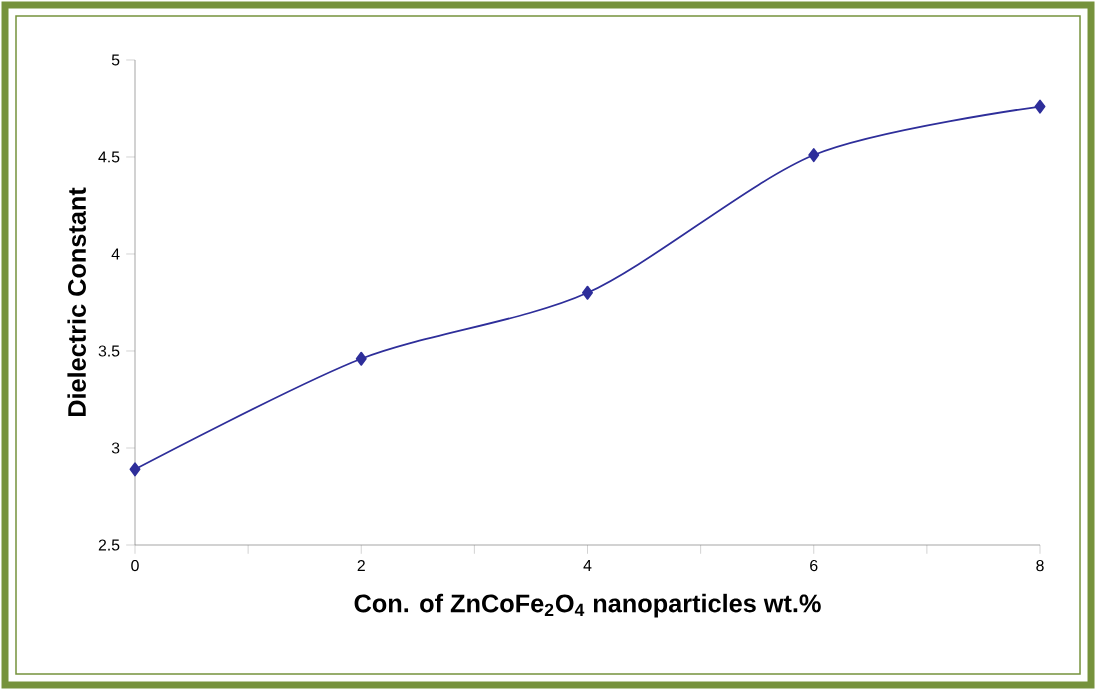 The width and height of the screenshot is (1096, 690). Describe the element at coordinates (1040, 565) in the screenshot. I see `x-tick-label: 8` at that location.